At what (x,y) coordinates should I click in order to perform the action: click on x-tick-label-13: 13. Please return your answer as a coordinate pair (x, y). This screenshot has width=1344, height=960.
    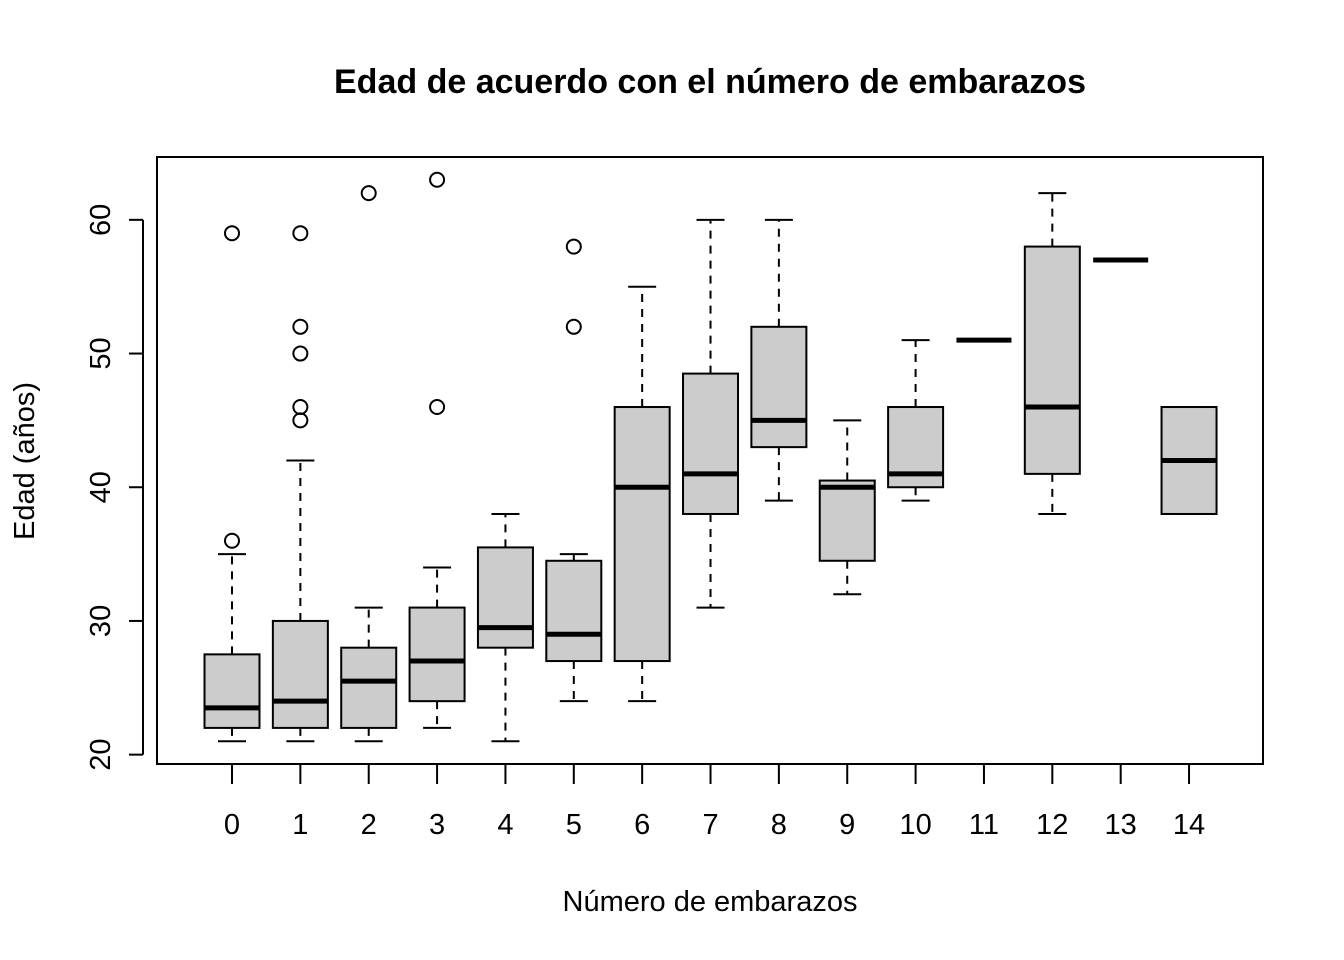
    Looking at the image, I should click on (1121, 825).